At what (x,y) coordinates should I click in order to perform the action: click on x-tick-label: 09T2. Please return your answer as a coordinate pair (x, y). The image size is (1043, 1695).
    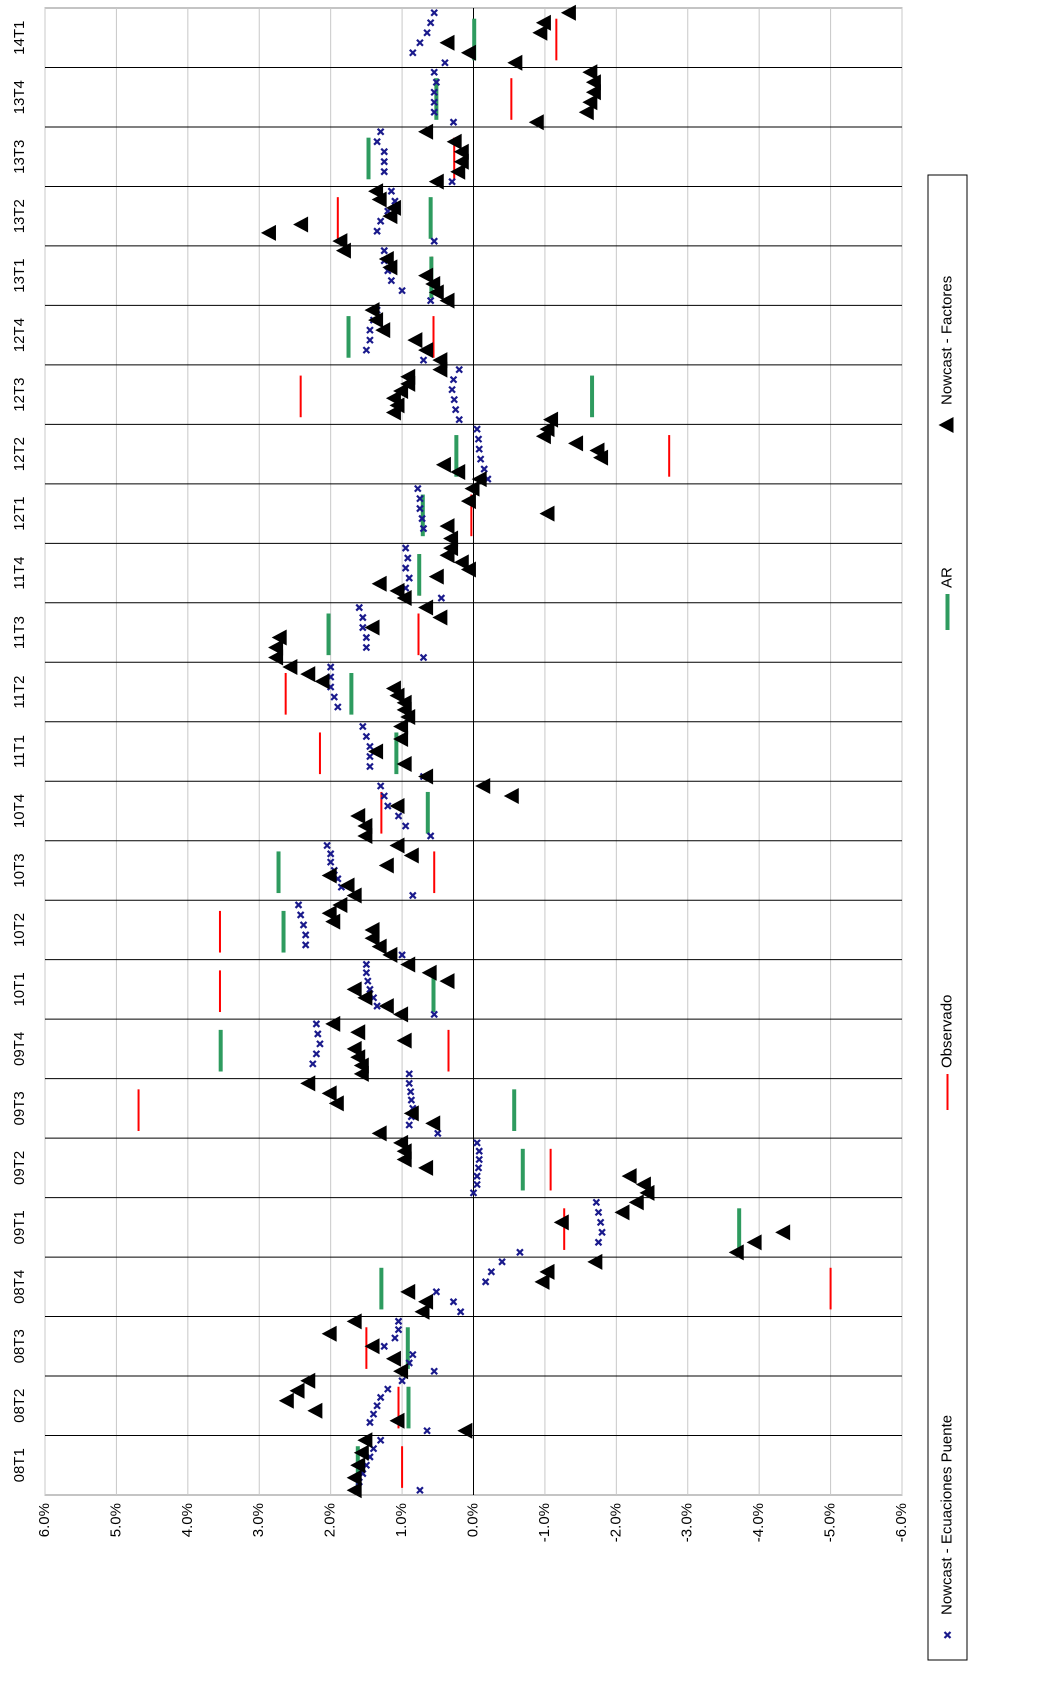
    Looking at the image, I should click on (19, 1168).